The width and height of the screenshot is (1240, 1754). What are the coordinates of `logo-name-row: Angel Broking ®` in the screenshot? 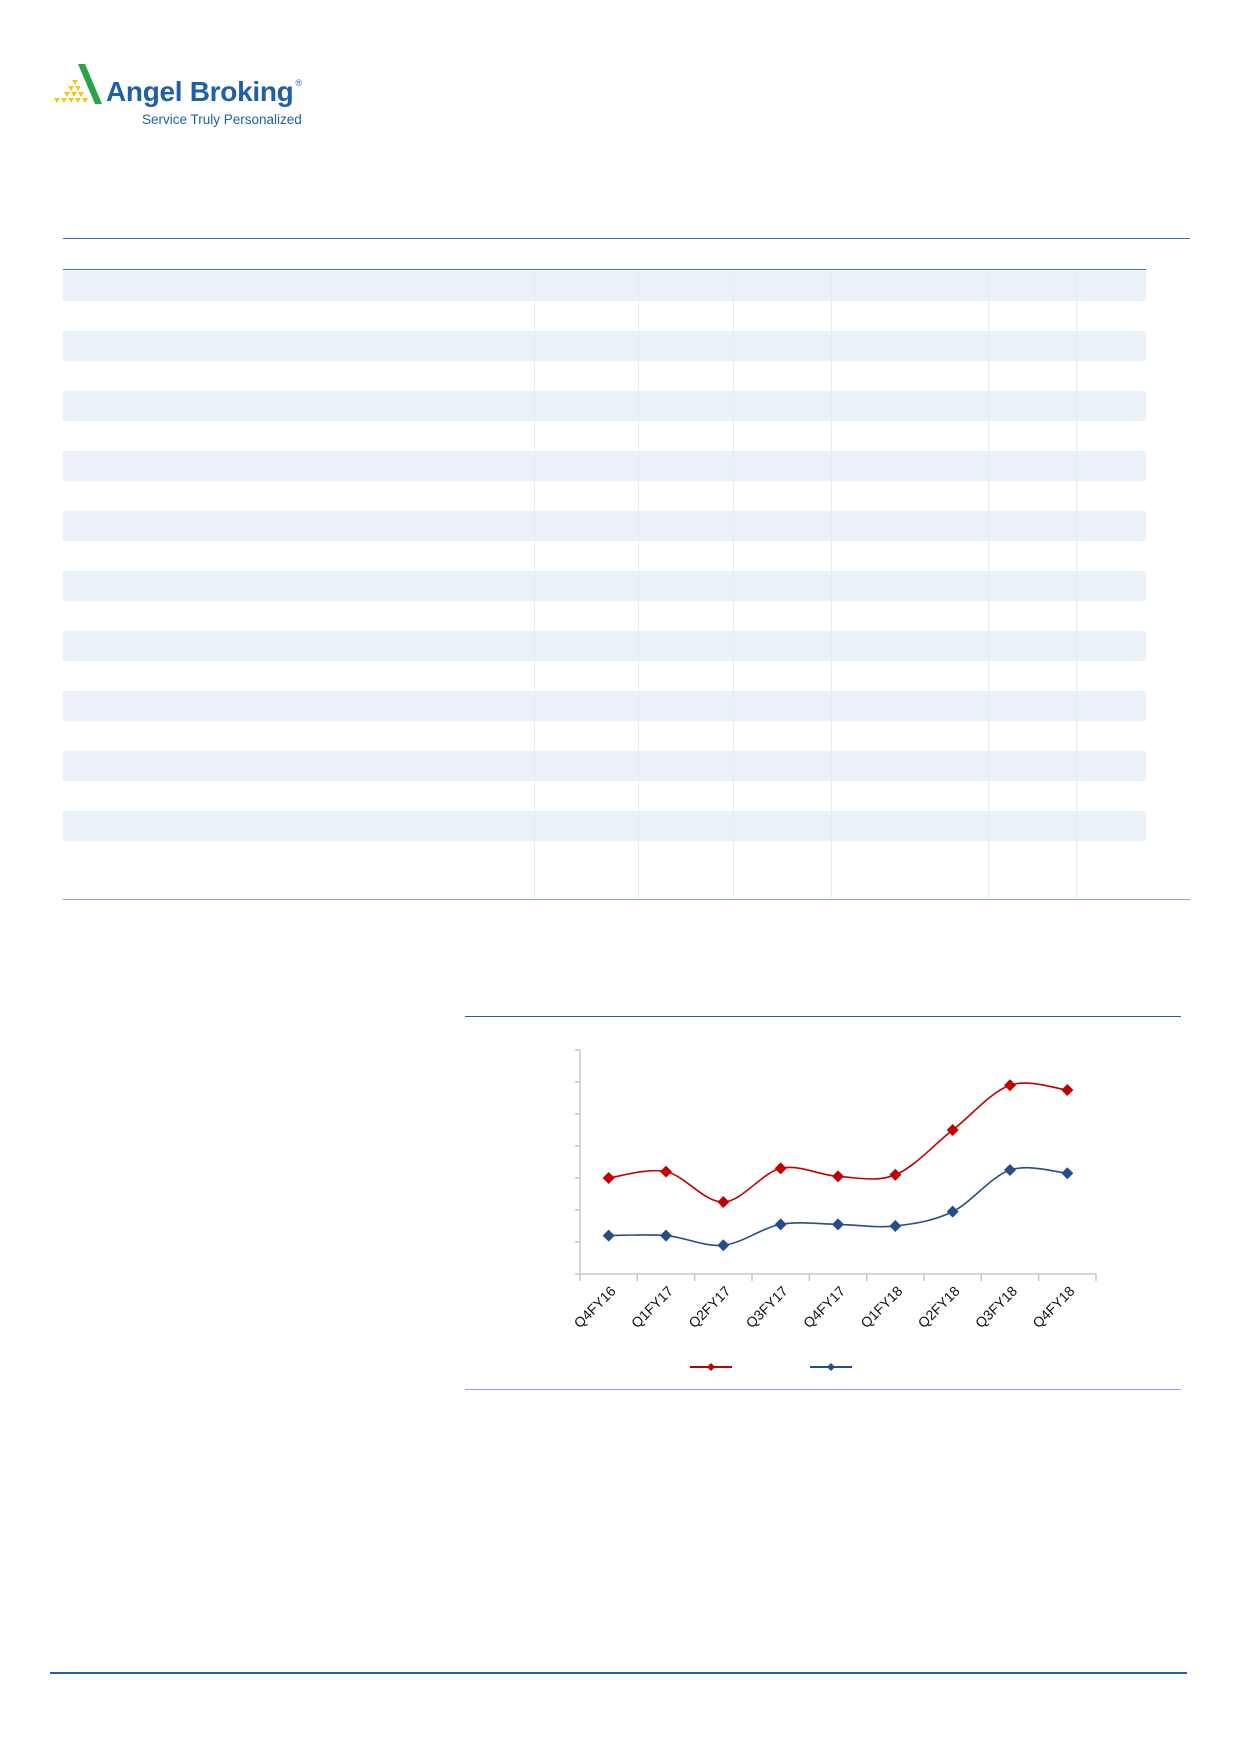 It's located at (204, 92).